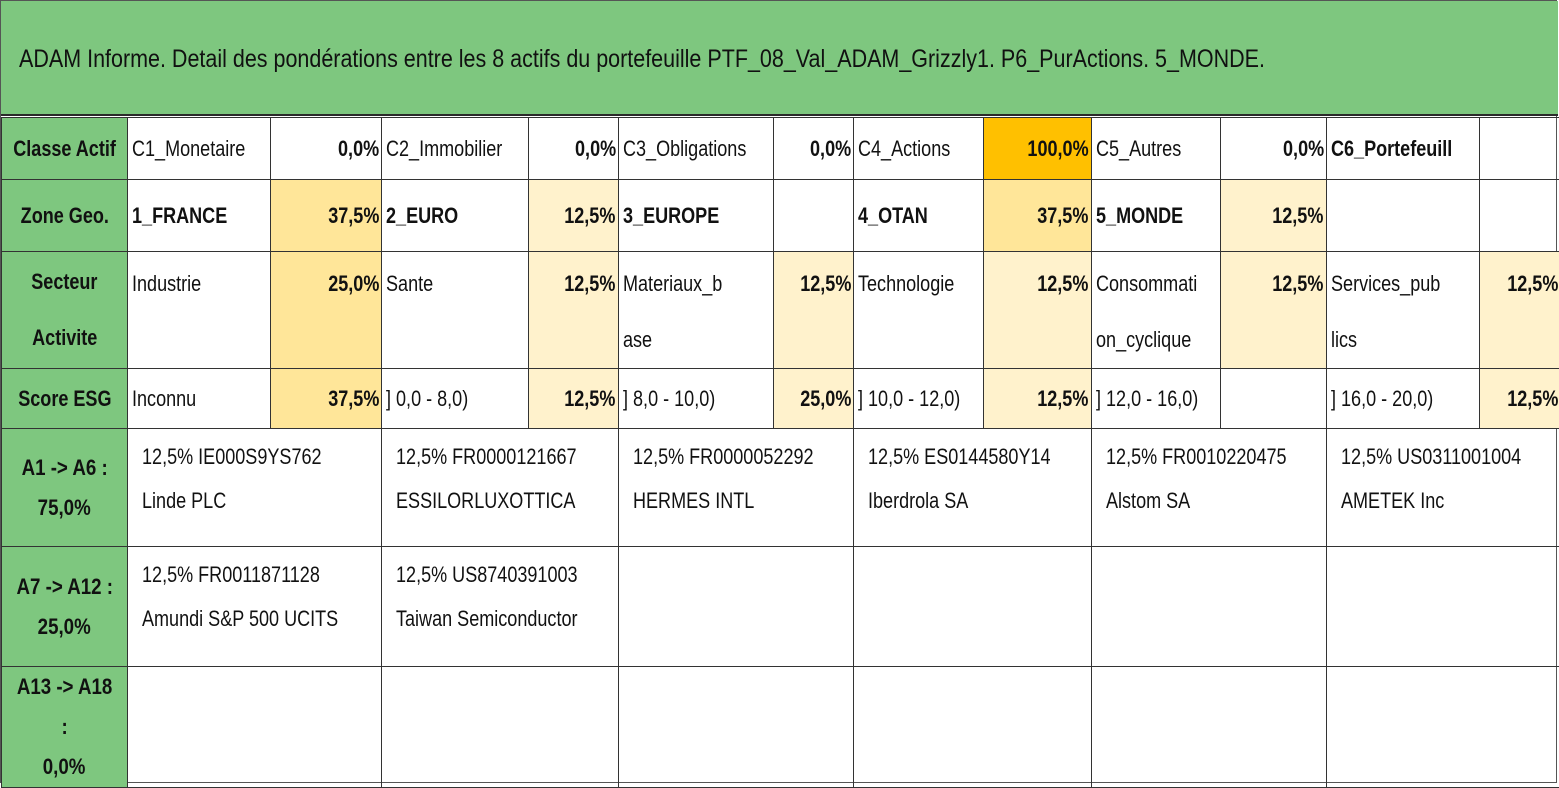  What do you see at coordinates (1519, 149) in the screenshot?
I see `classe-value` at bounding box center [1519, 149].